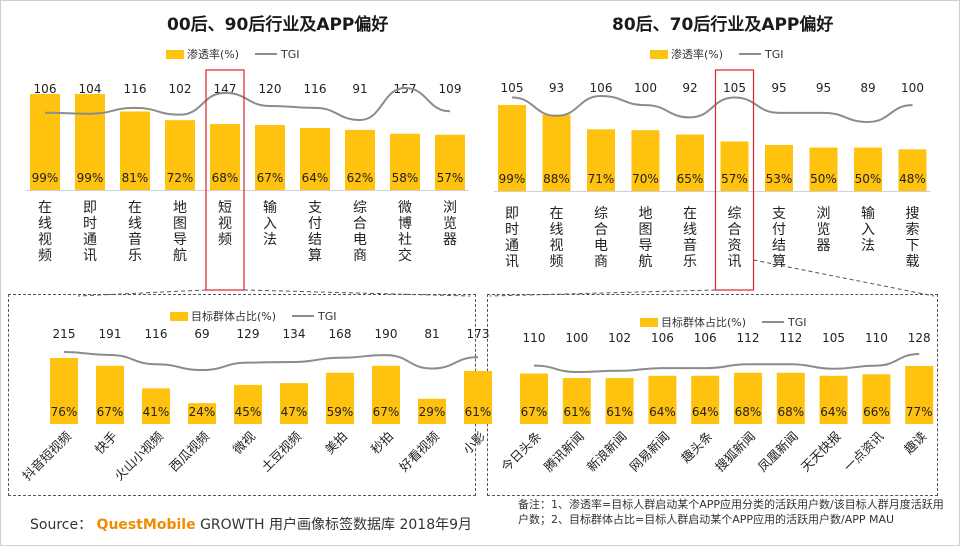 The width and height of the screenshot is (960, 546). What do you see at coordinates (735, 452) in the screenshot?
I see `category-label: 搜狐新闻` at bounding box center [735, 452].